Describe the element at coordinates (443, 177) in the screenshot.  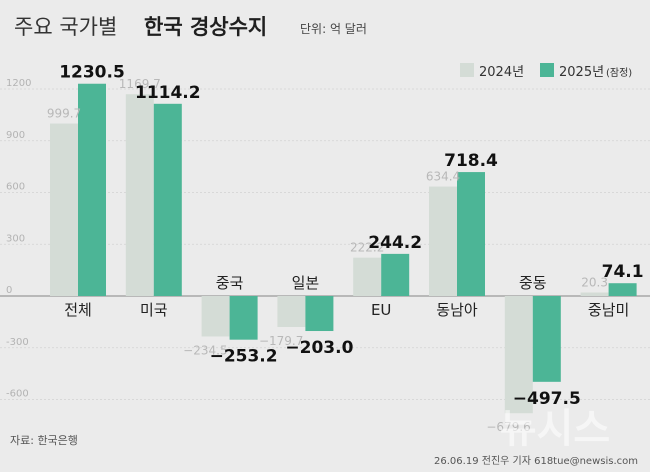
I see `data-label-2024: 634.4` at that location.